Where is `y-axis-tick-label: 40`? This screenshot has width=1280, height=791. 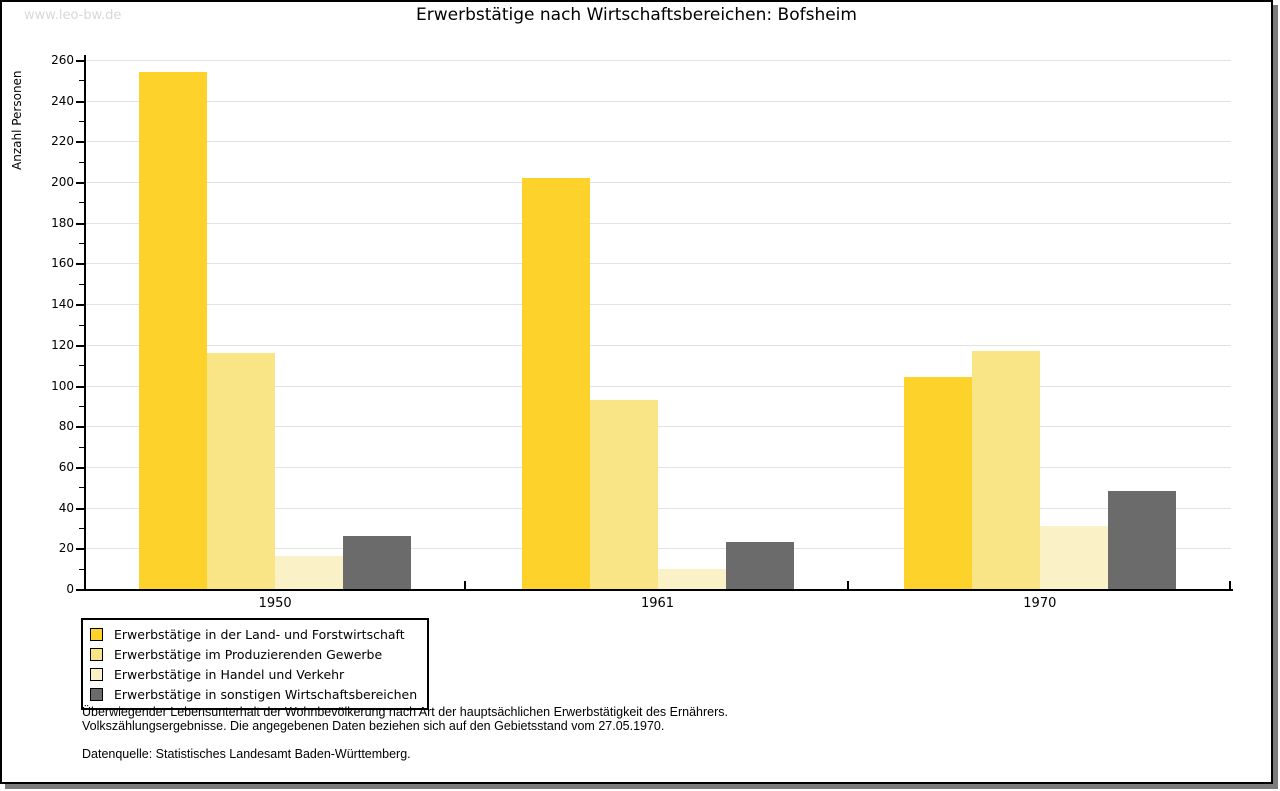
y-axis-tick-label: 40 is located at coordinates (66, 507).